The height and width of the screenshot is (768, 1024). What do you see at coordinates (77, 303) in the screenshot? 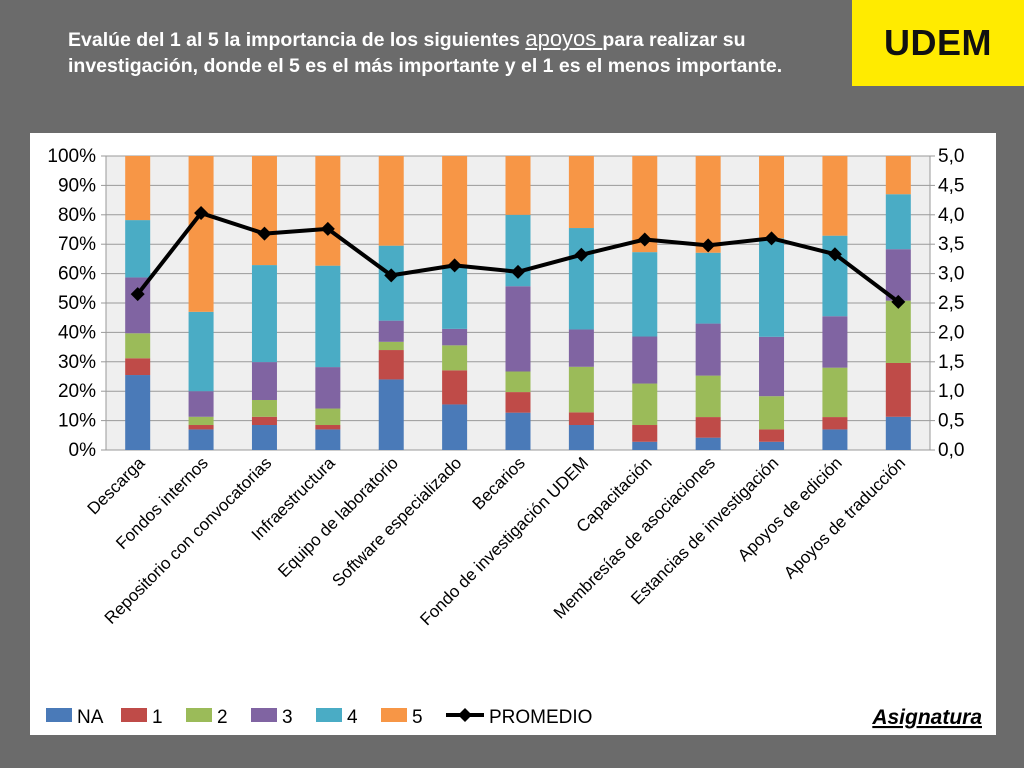
I see `left-axis-tick-label: 50%` at bounding box center [77, 303].